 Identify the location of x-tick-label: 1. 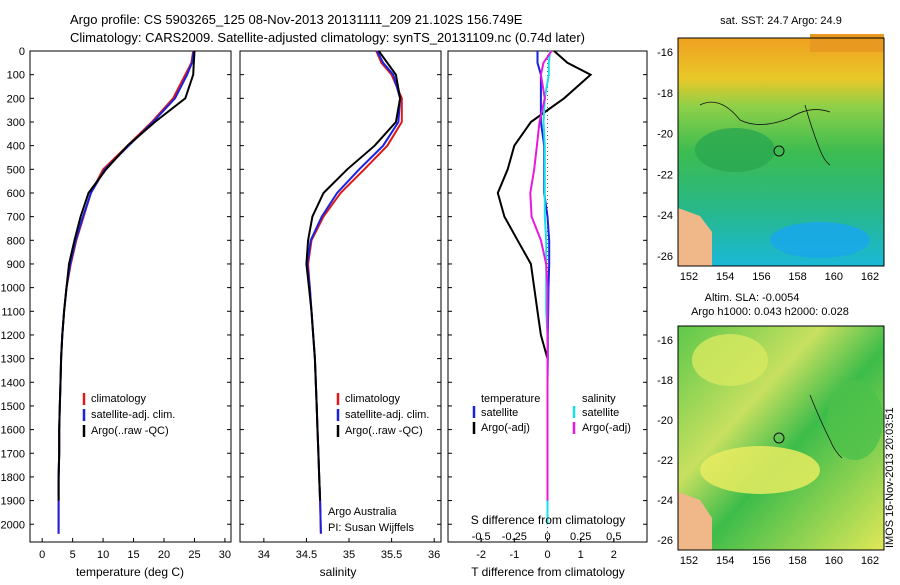
(581, 555).